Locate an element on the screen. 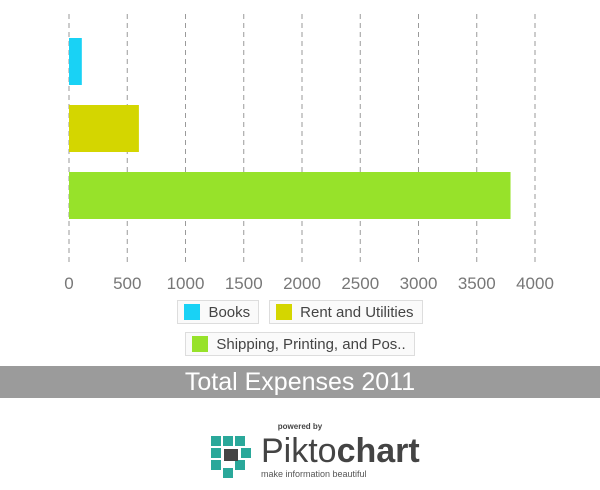 The image size is (600, 490). legend-label-rent: Rent and Utilities is located at coordinates (357, 312).